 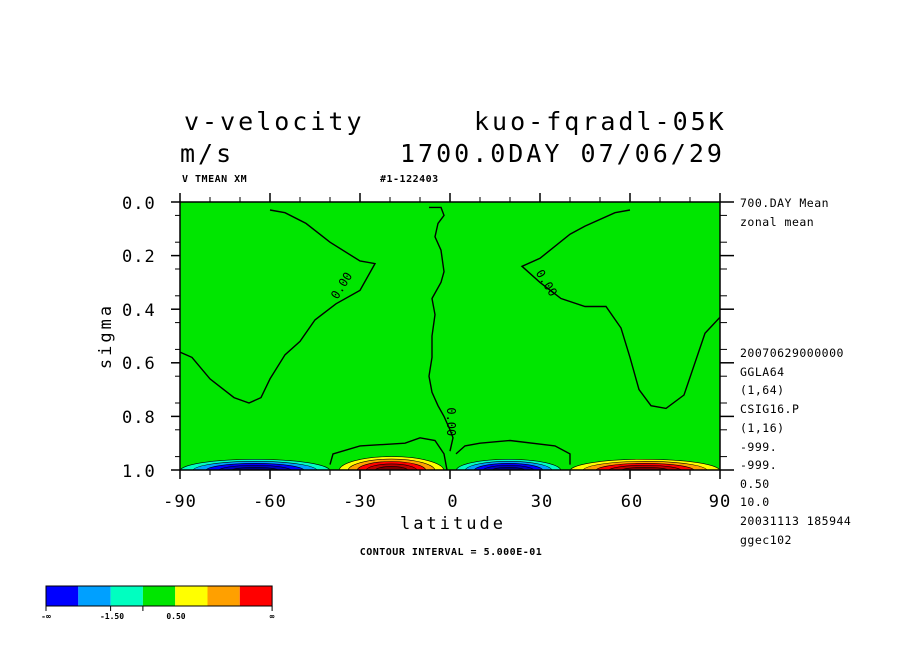 I want to click on contour-interval-label: CONTOUR INTERVAL = 5.000E-01, so click(x=451, y=552).